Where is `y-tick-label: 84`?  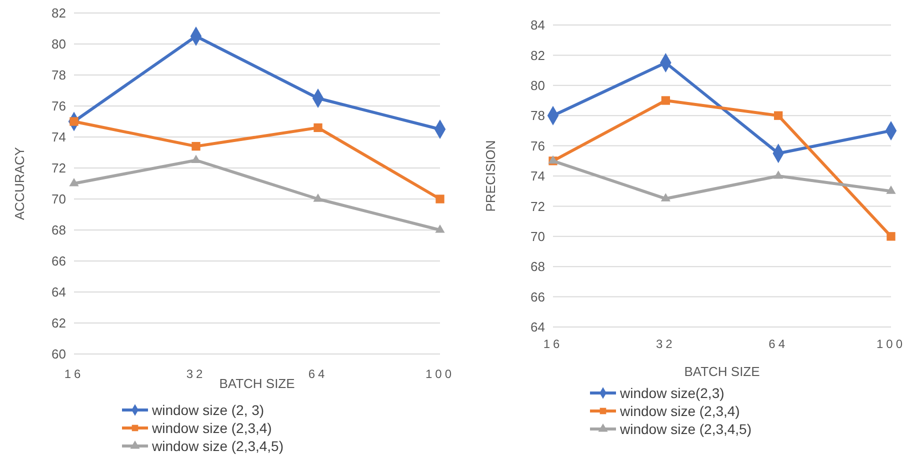 y-tick-label: 84 is located at coordinates (537, 25).